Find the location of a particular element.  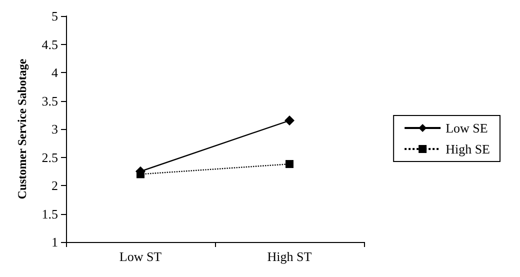

y-tick-label: 3.5 is located at coordinates (50, 100).